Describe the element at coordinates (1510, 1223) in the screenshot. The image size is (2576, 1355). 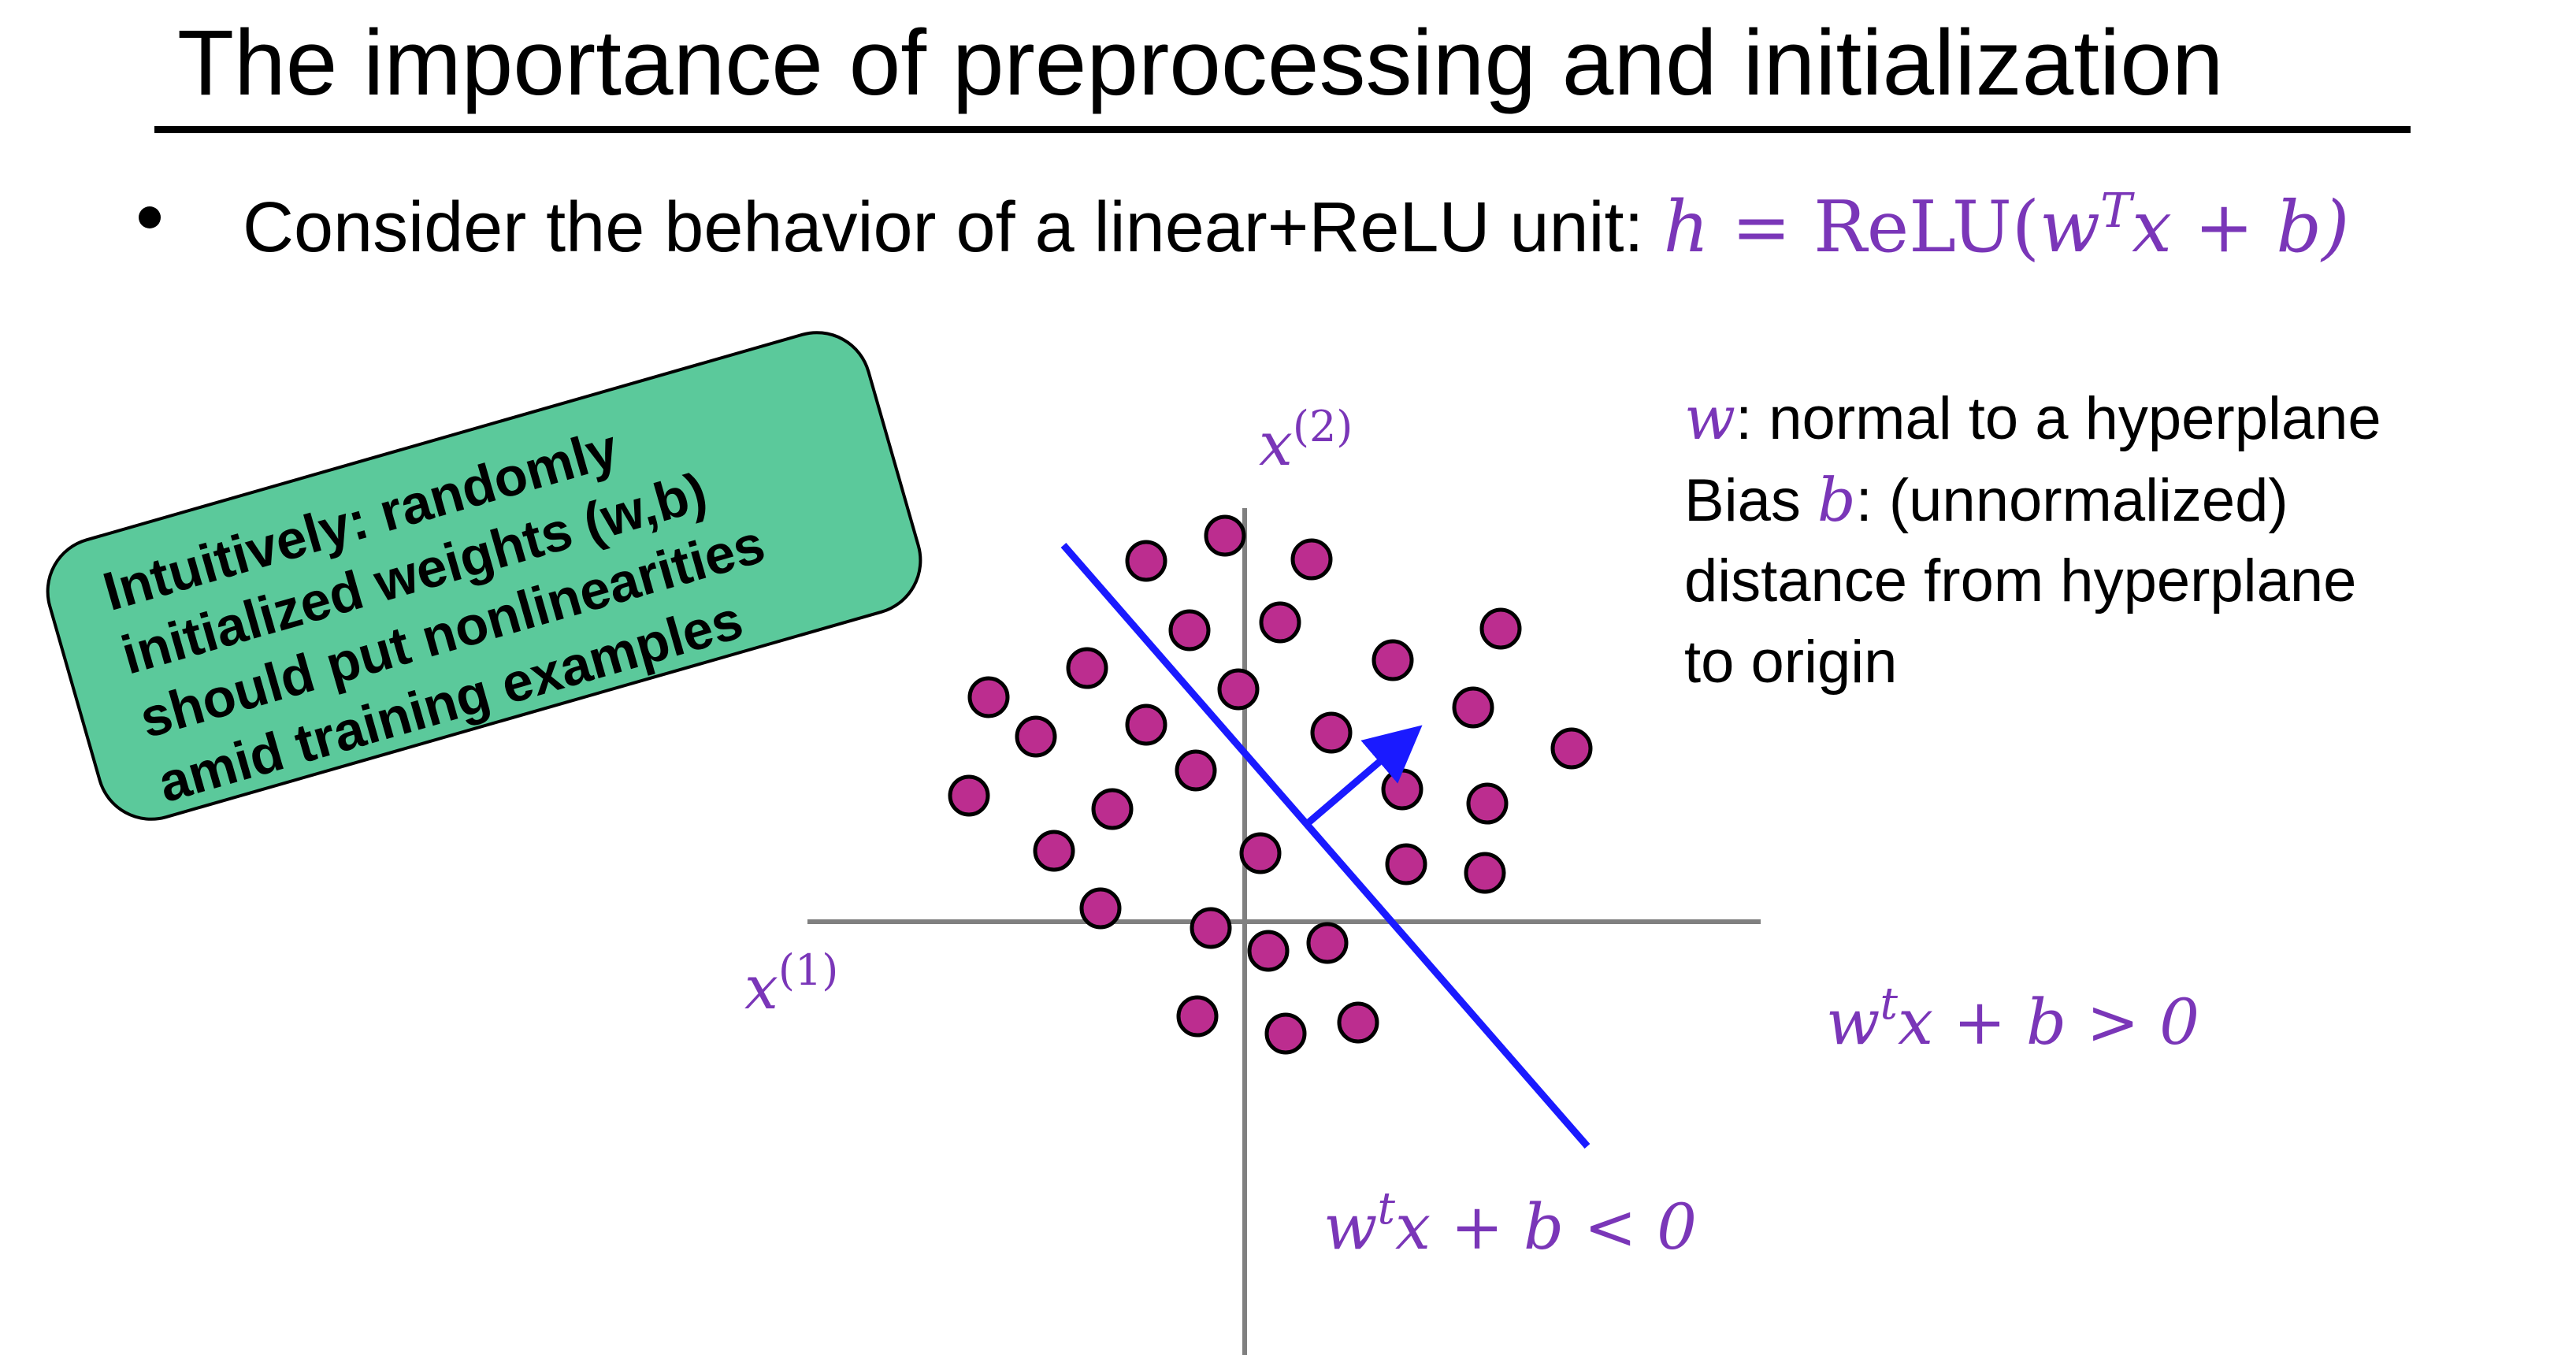
I see `negative-region-label: wtx + b < 0` at that location.